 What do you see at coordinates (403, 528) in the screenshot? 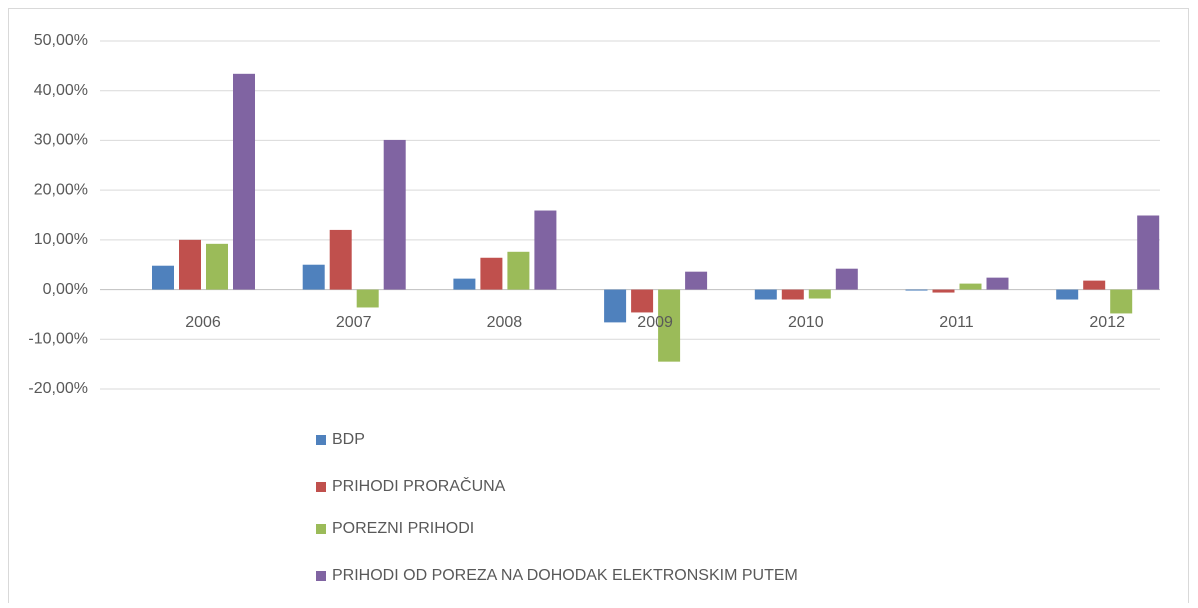
I see `legend-label: POREZNI PRIHODI` at bounding box center [403, 528].